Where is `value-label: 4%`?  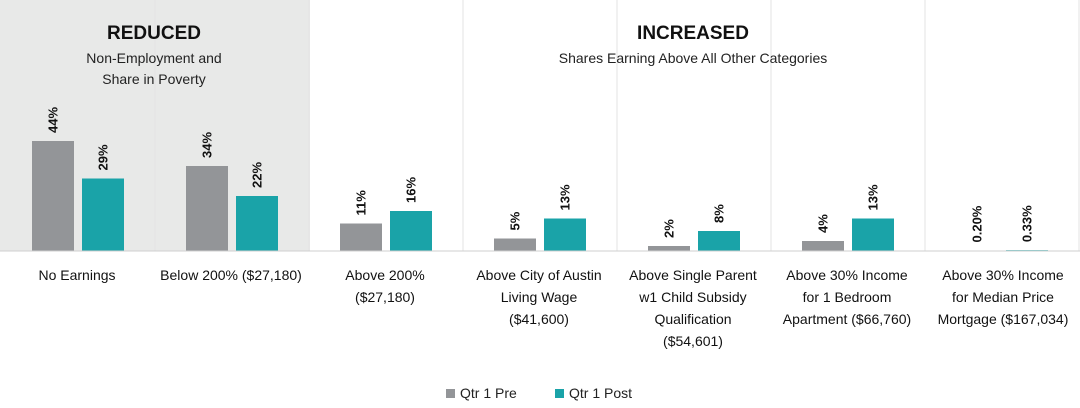 value-label: 4% is located at coordinates (823, 223).